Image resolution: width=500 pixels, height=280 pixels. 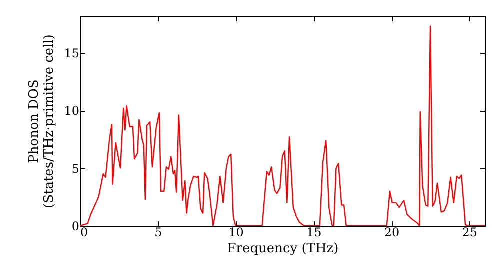 I want to click on y-axis-title: Phonon DOS (States/THz·primitive cell), so click(x=42, y=121).